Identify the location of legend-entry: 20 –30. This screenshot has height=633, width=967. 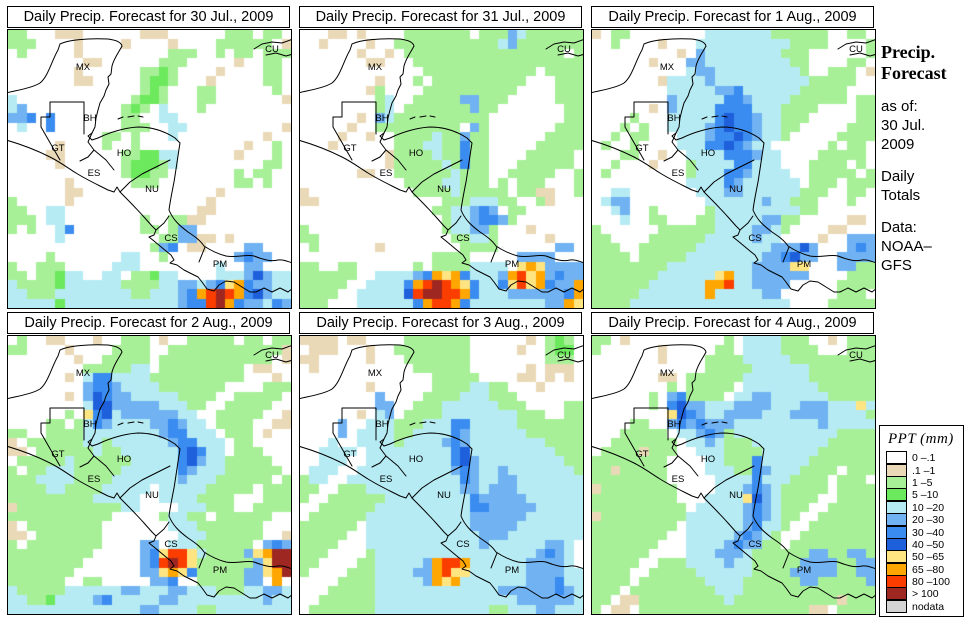
(924, 520).